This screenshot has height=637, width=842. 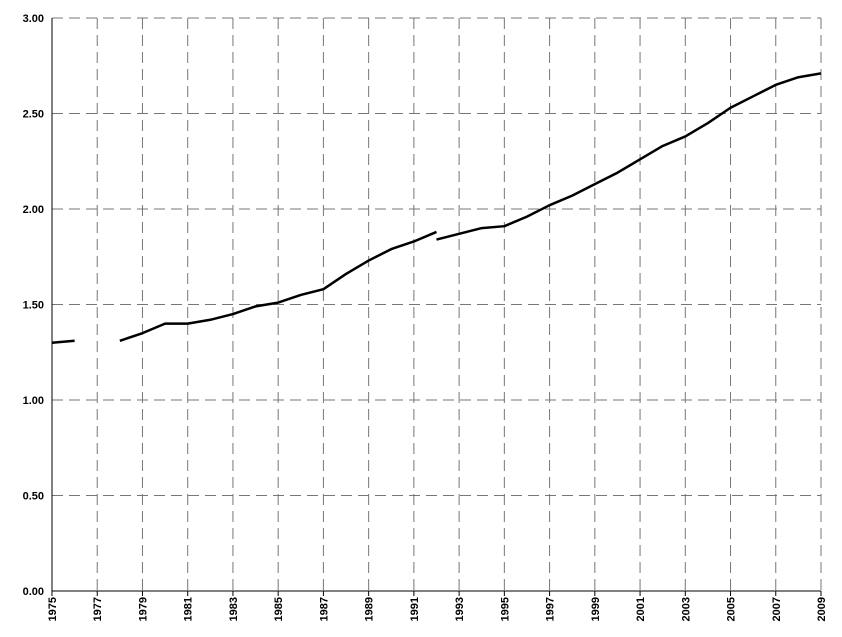 What do you see at coordinates (98, 609) in the screenshot?
I see `x-tick-label: 1977` at bounding box center [98, 609].